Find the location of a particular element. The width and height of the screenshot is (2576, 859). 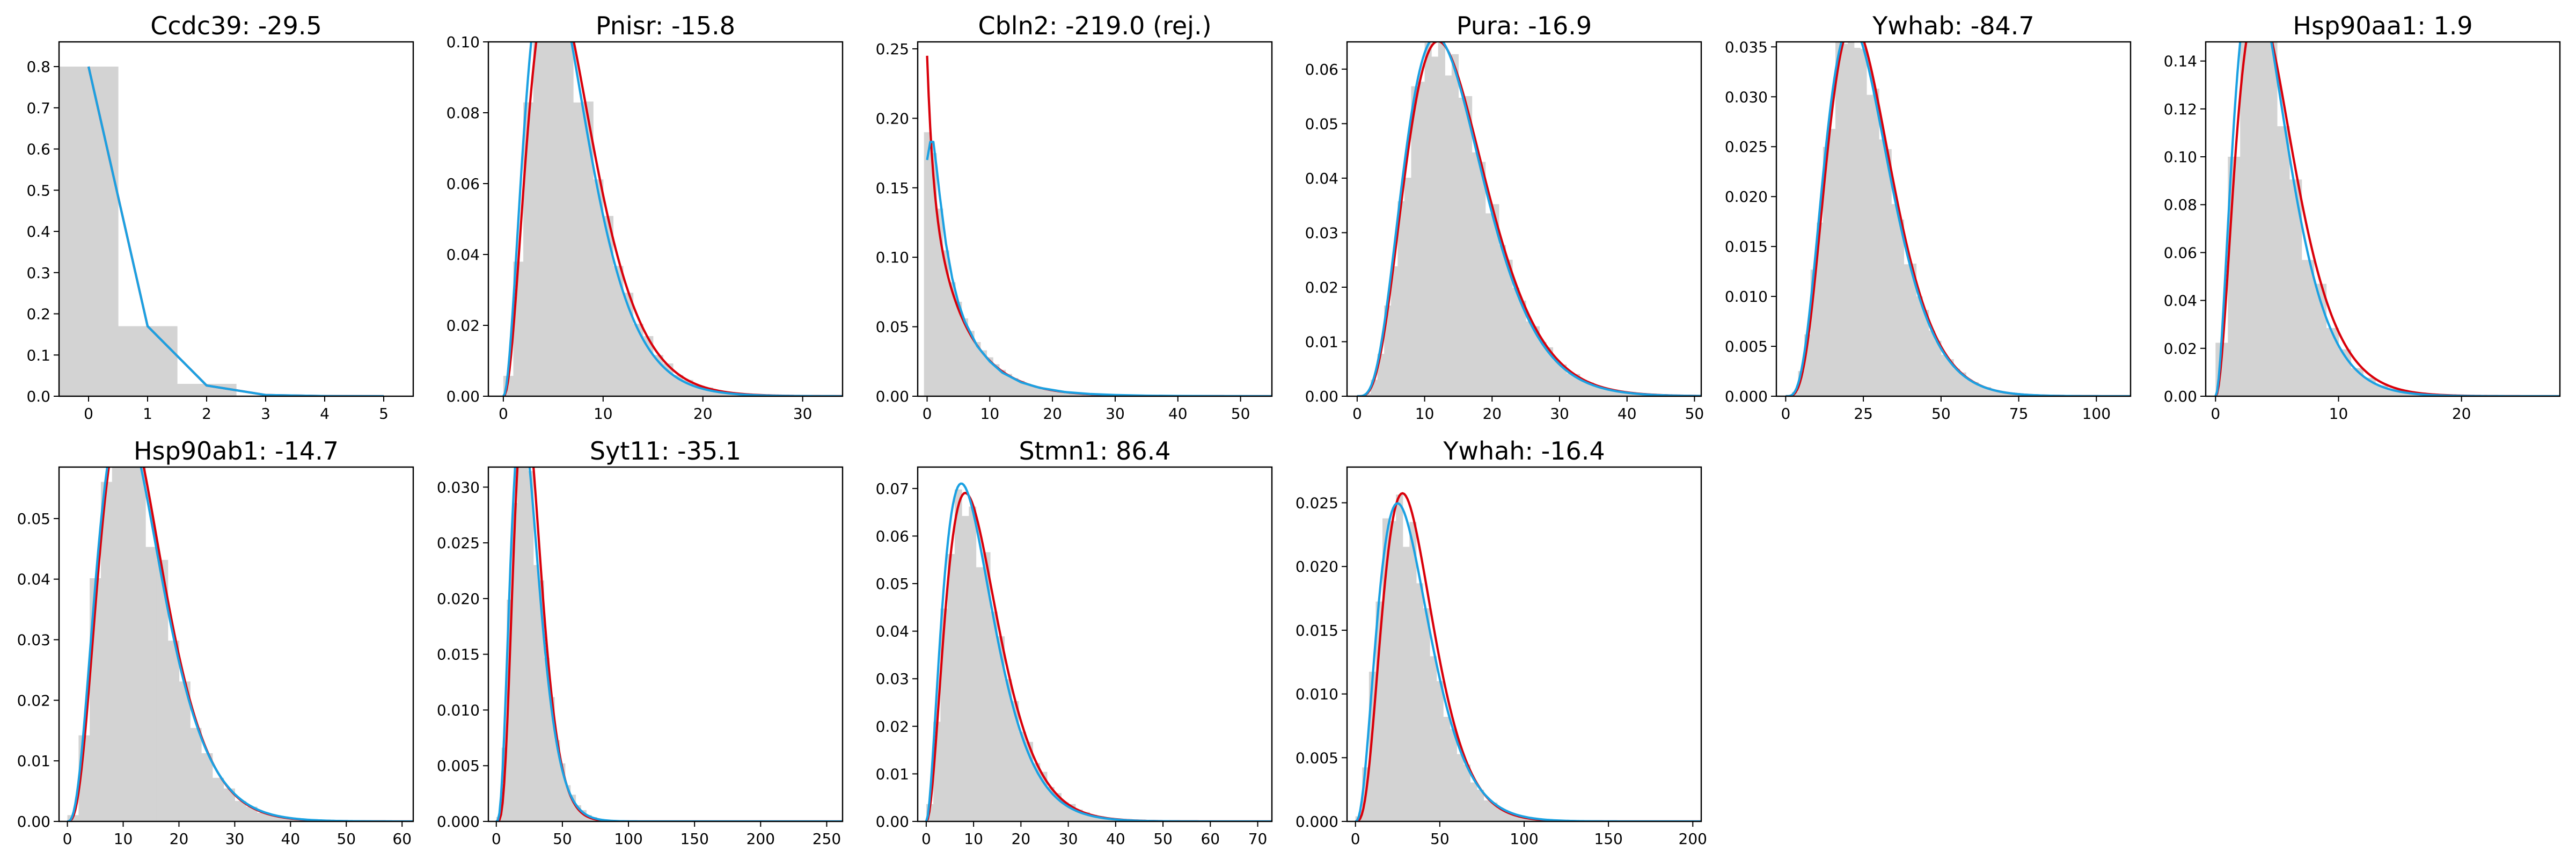

x-tick-label: 150 is located at coordinates (1608, 839).